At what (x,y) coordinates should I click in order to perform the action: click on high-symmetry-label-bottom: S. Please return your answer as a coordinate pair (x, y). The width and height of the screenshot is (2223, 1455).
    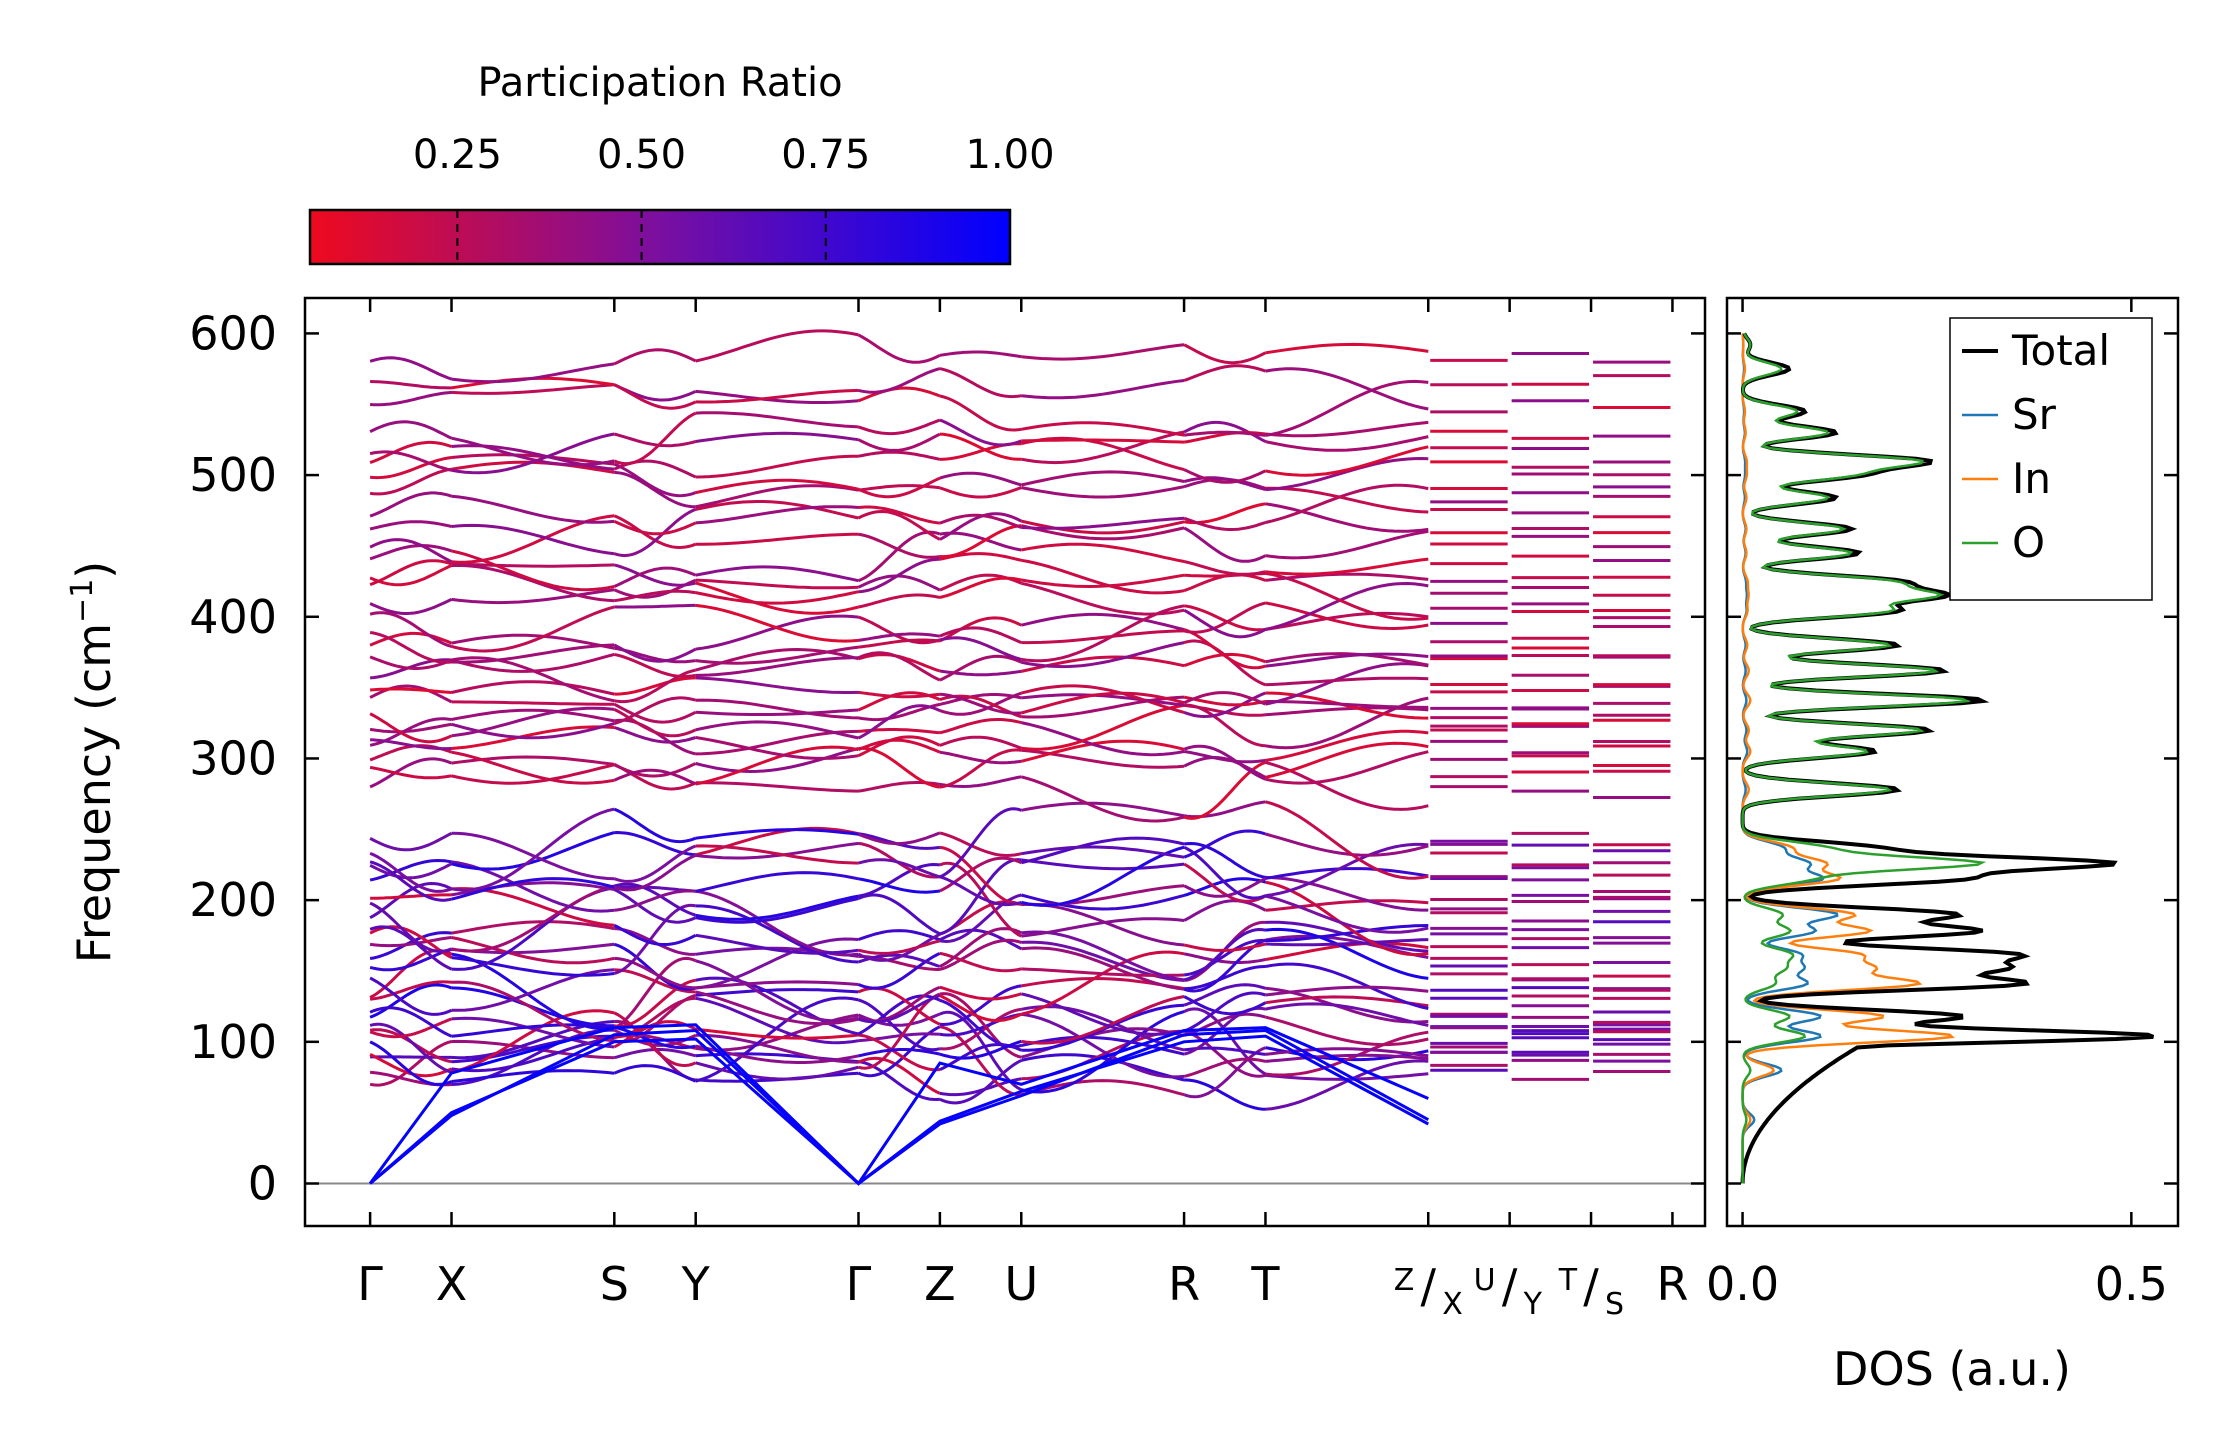
    Looking at the image, I should click on (1614, 1304).